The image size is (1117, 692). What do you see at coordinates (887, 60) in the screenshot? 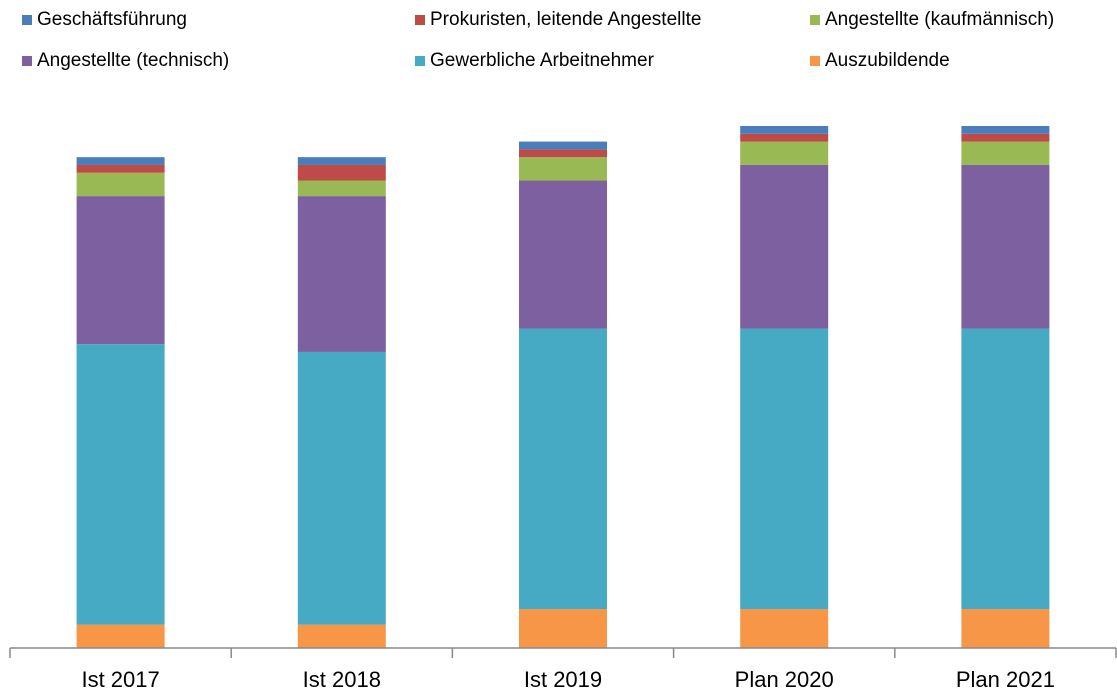
I see `legend-label: Auszubildende` at bounding box center [887, 60].